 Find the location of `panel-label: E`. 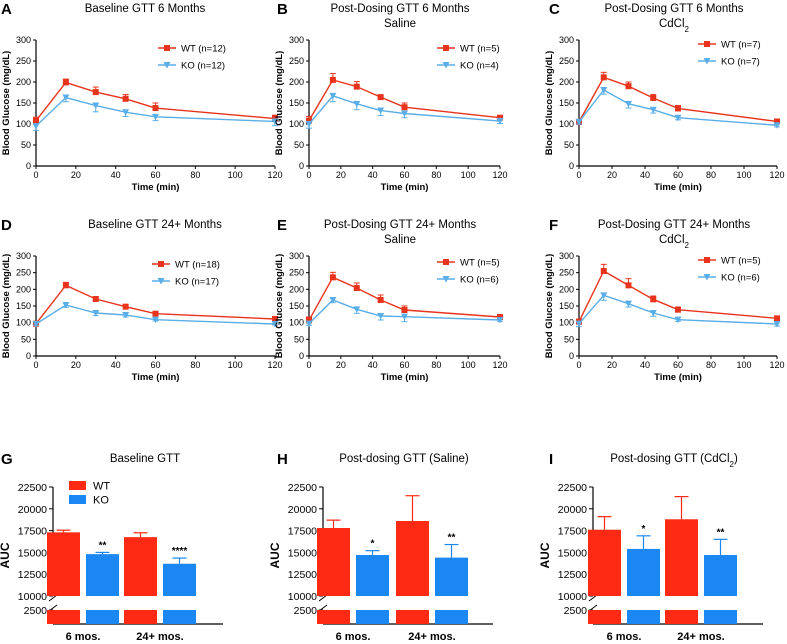

panel-label: E is located at coordinates (282, 225).